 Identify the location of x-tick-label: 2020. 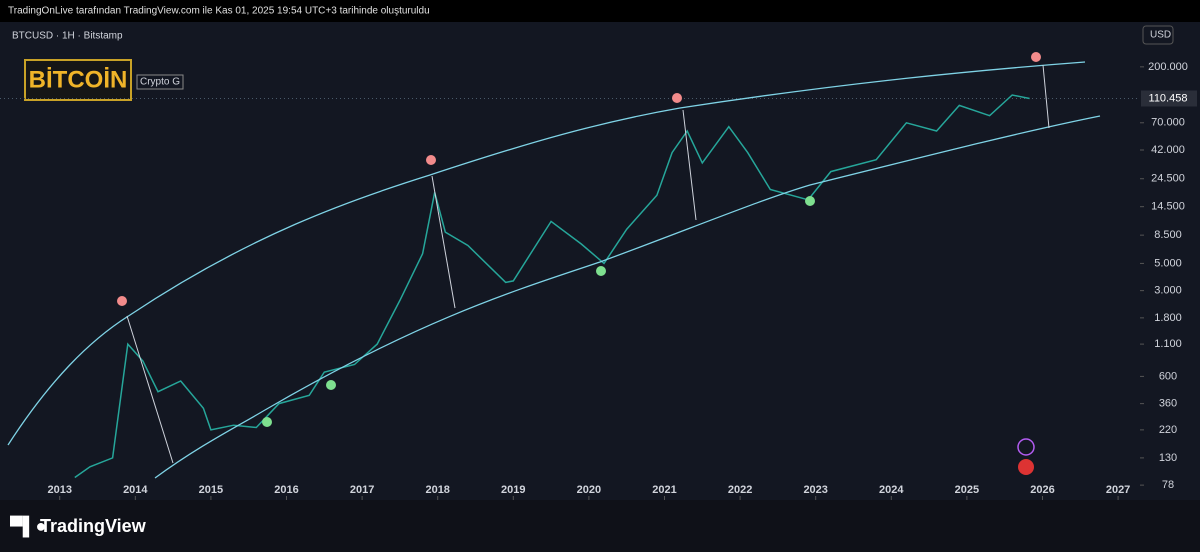
(589, 490).